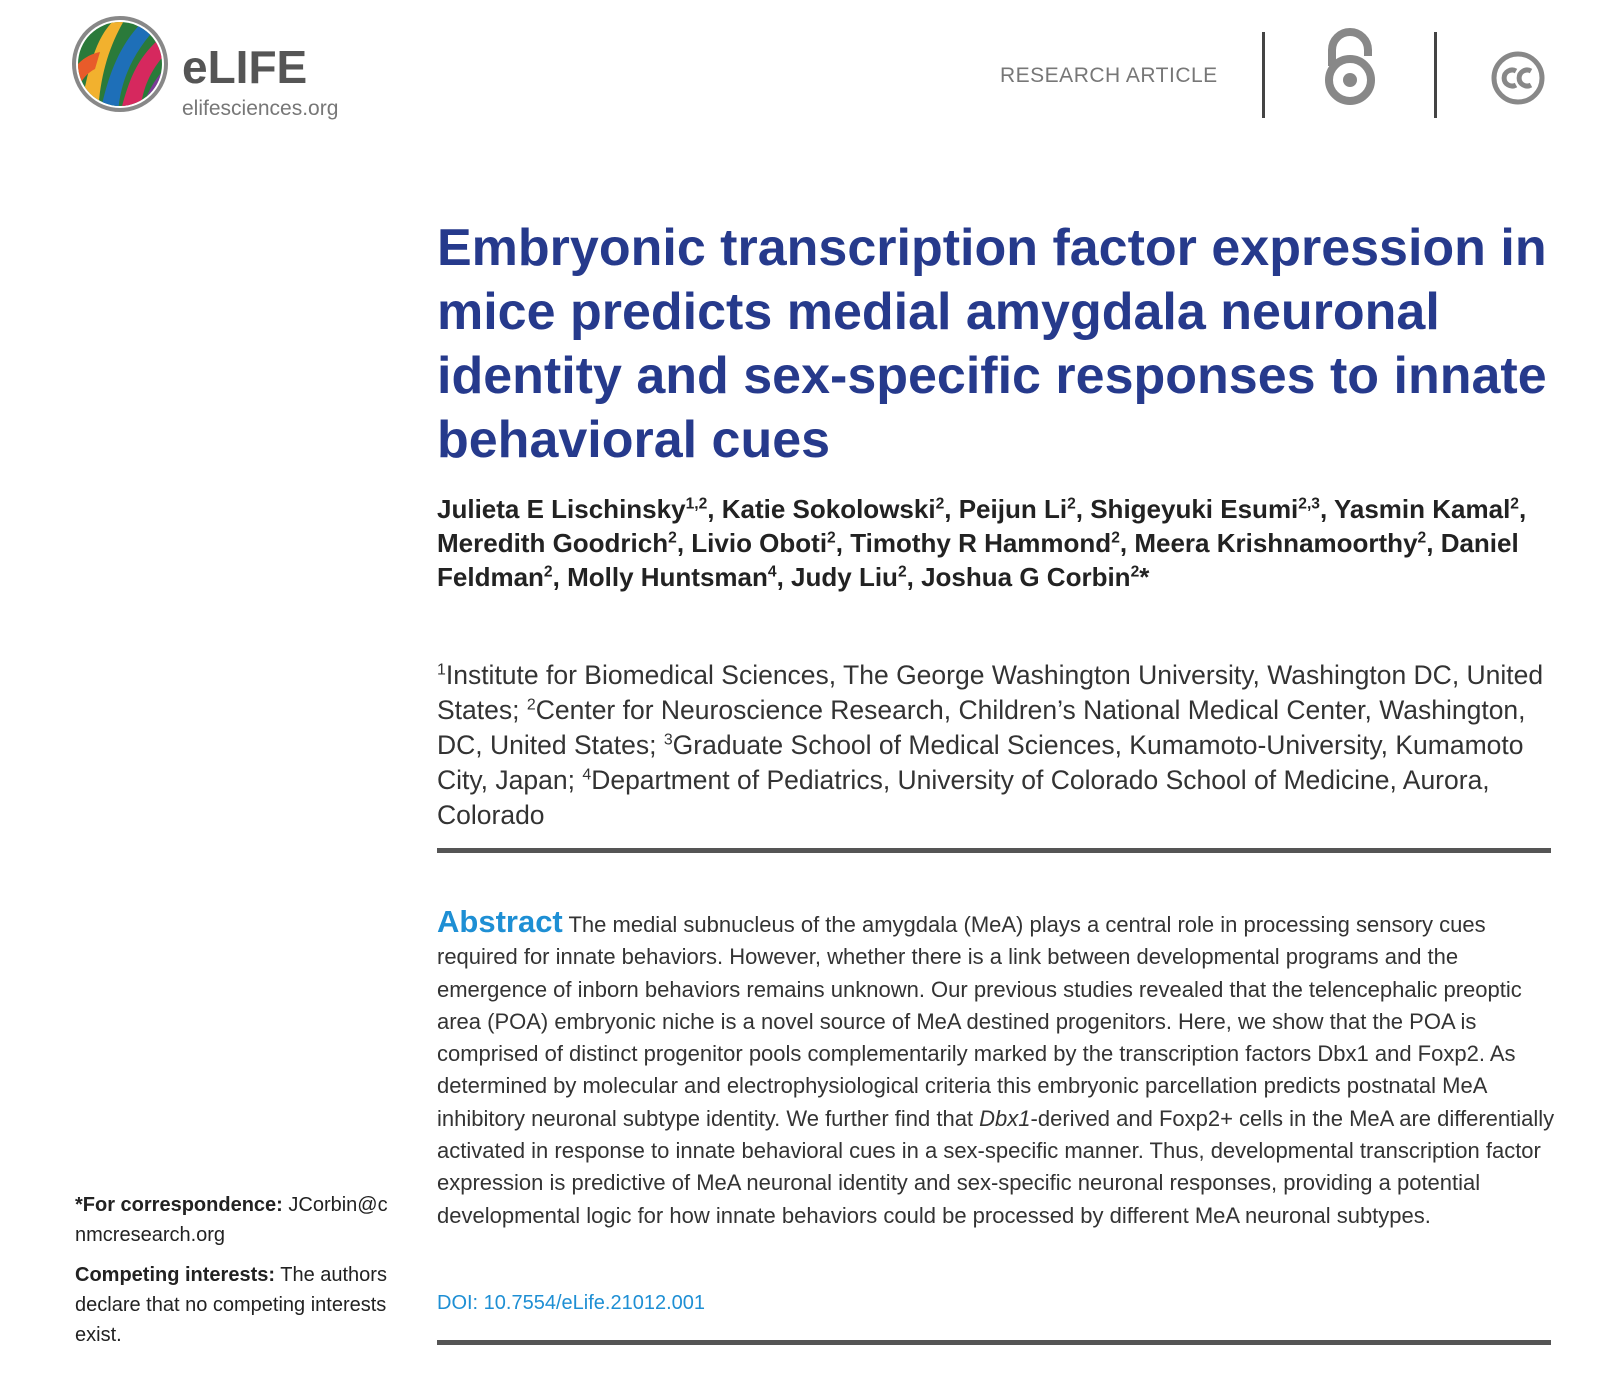 The image size is (1600, 1394). I want to click on elife-logo, so click(120, 64).